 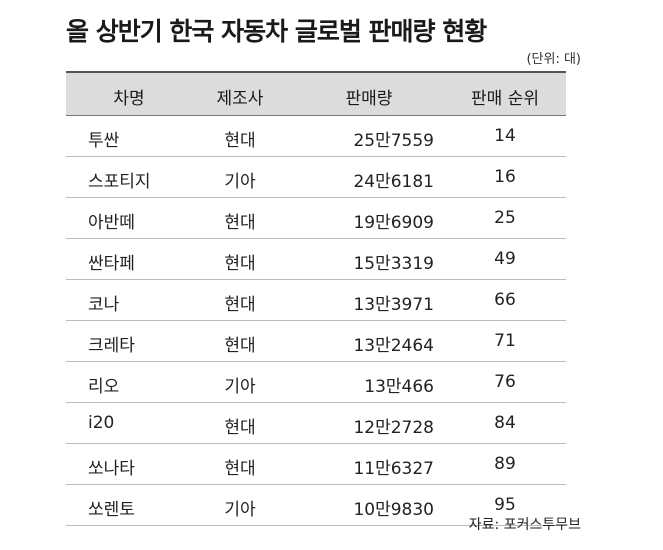 What do you see at coordinates (316, 505) in the screenshot?
I see `table-row: 쏘렌토 기아 10만9830 95` at bounding box center [316, 505].